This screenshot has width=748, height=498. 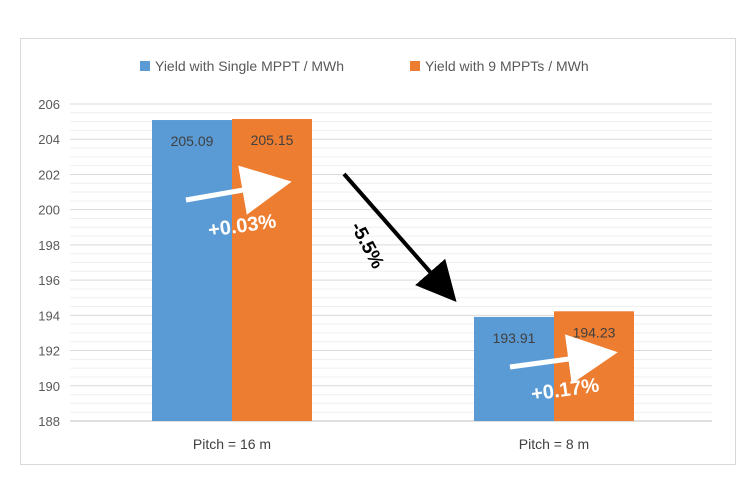 I want to click on category-label: Pitch = 8 m, so click(x=554, y=444).